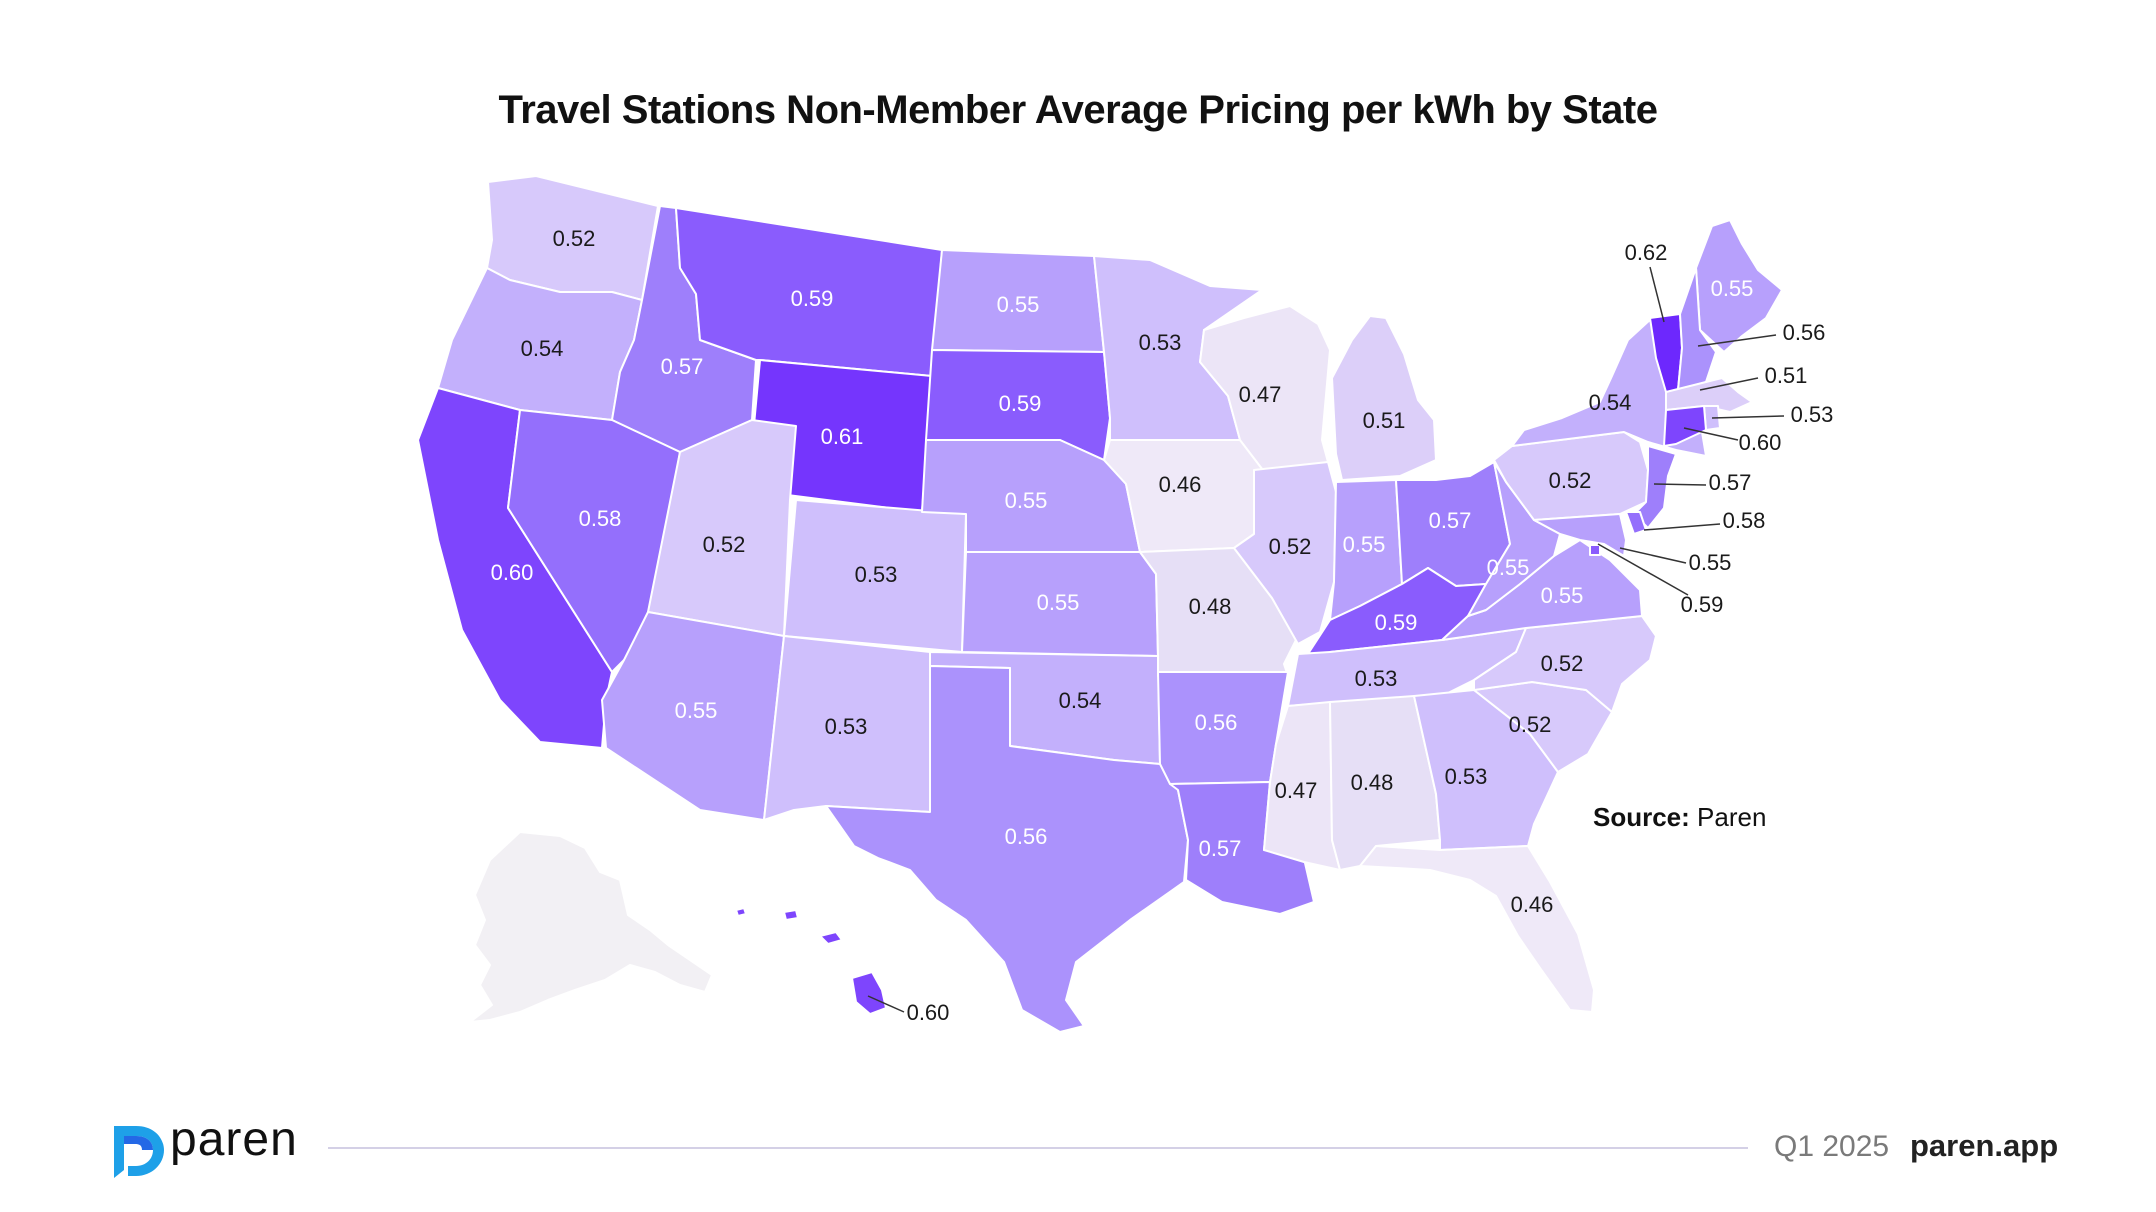 This screenshot has width=2156, height=1212. Describe the element at coordinates (1562, 595) in the screenshot. I see `value-label-VA: 0.55` at that location.